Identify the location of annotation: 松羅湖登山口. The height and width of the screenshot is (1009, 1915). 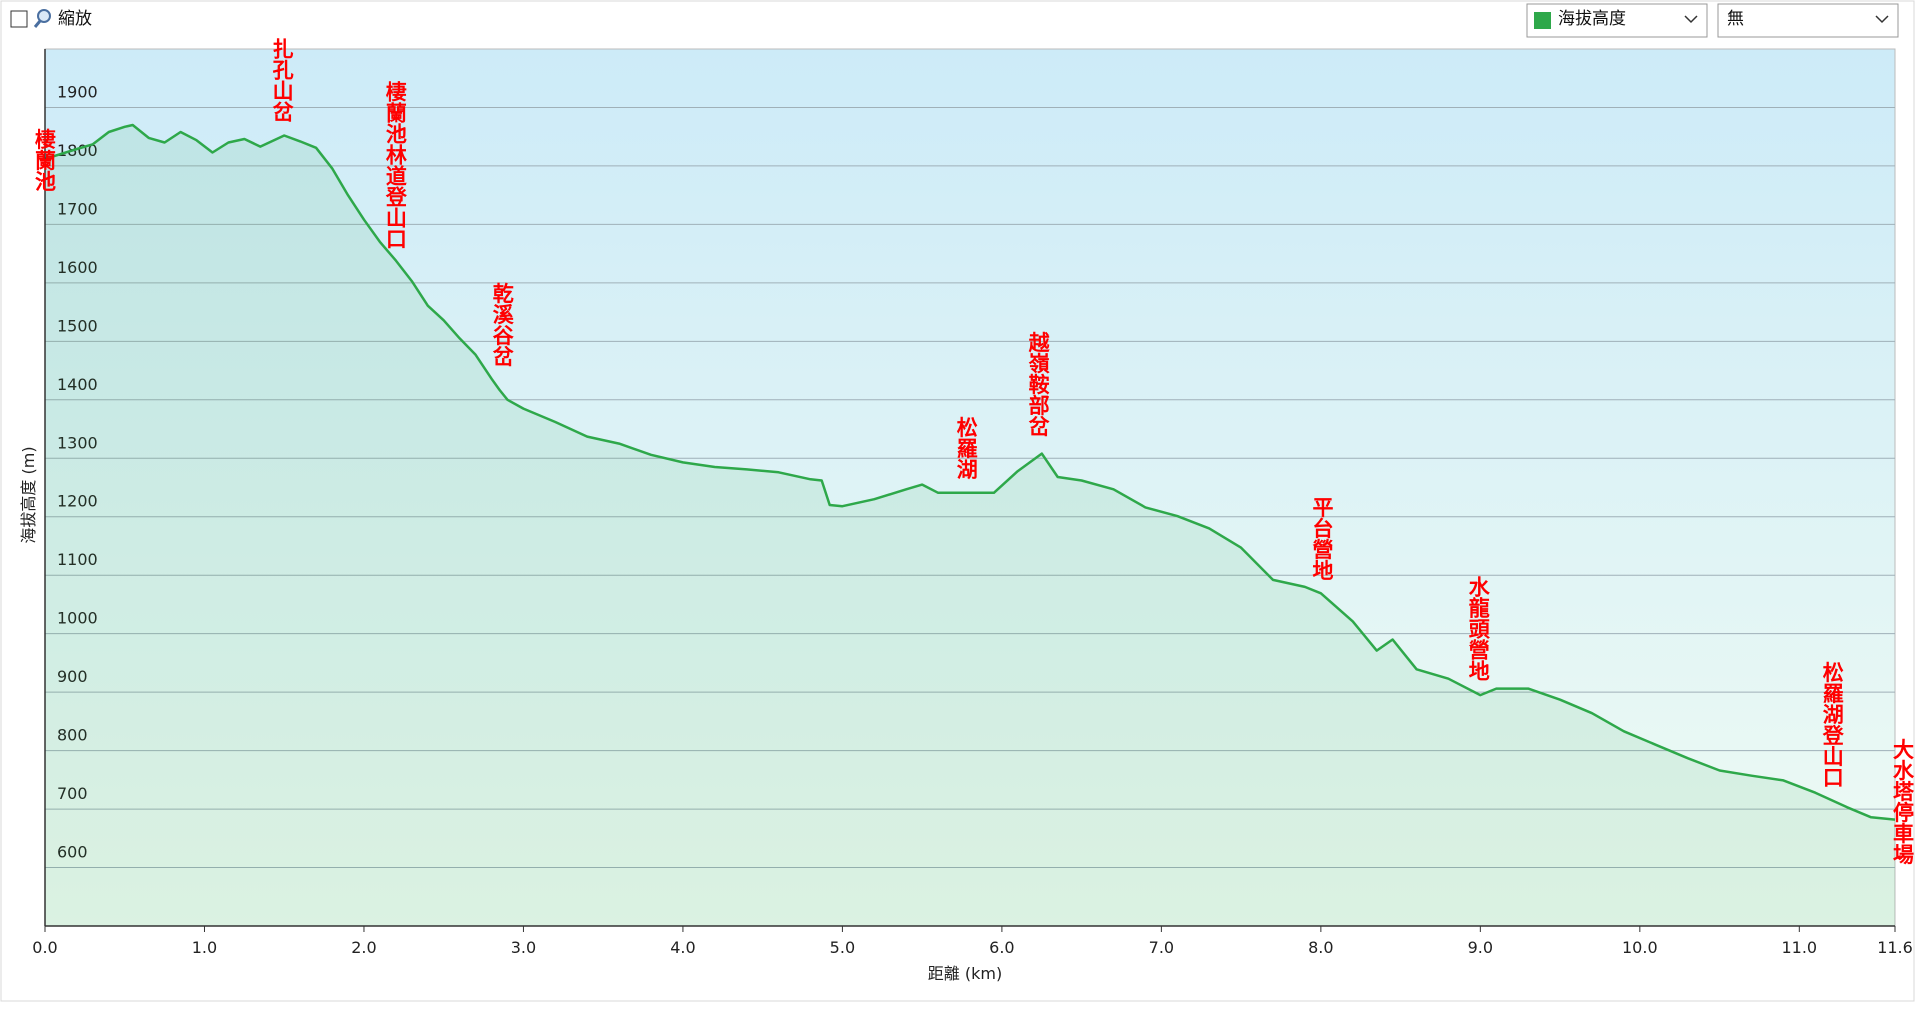
(1832, 724).